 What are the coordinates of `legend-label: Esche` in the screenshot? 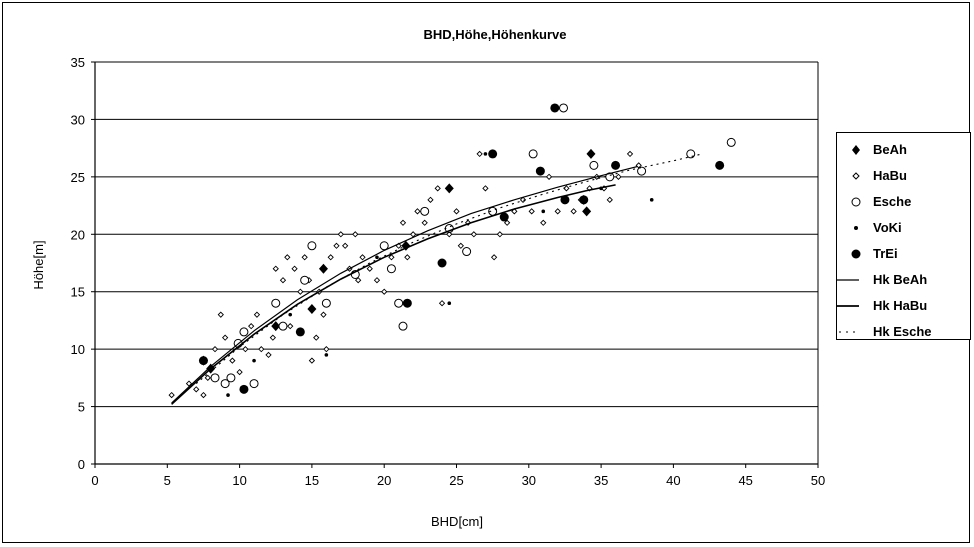 It's located at (892, 201).